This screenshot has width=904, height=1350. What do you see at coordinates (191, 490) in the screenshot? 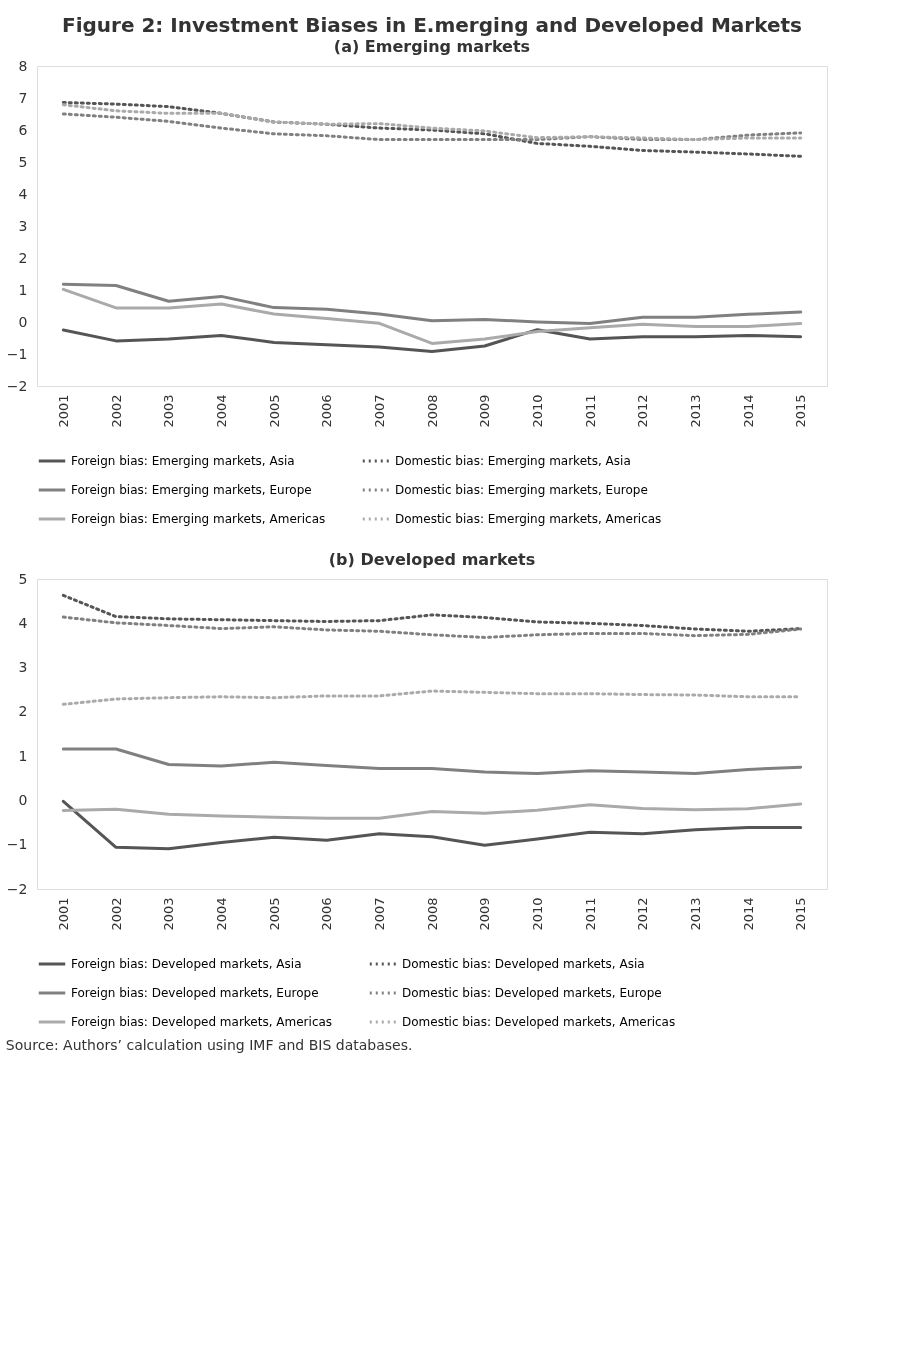
I see `legend-label: Foreign bias: Emerging markets, Europe` at bounding box center [191, 490].